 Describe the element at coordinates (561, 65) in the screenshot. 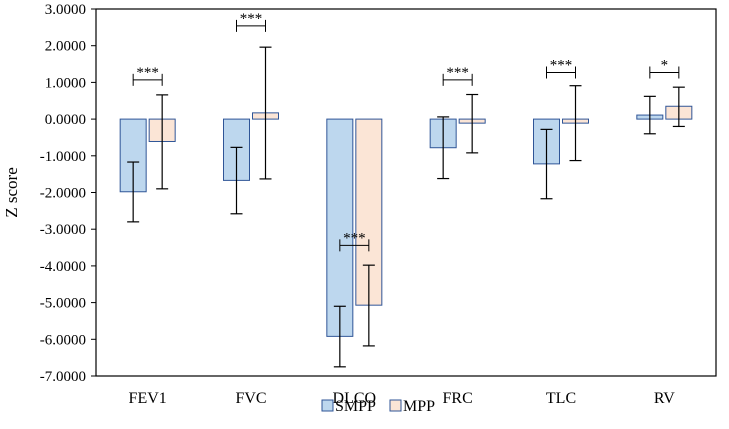

I see `significance-label-tlc: ***` at that location.